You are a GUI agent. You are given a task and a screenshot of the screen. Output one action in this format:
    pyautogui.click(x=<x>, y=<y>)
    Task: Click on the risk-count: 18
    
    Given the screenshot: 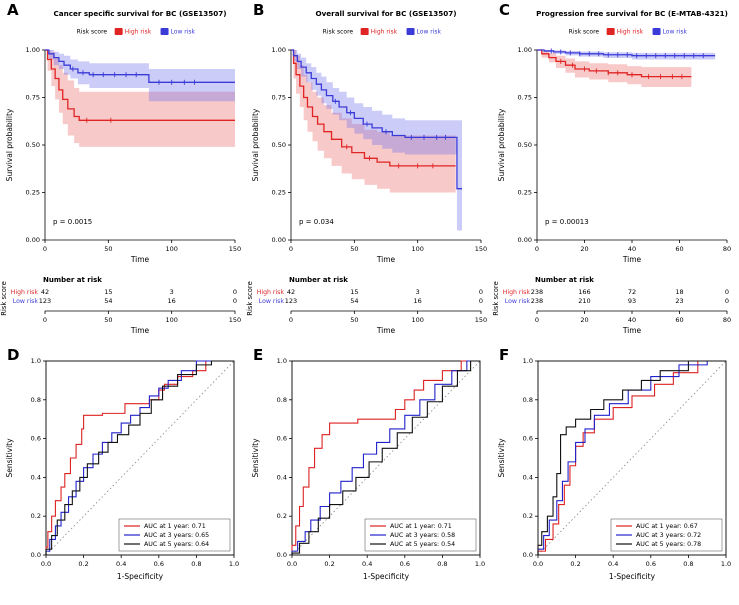 What is the action you would take?
    pyautogui.click(x=679, y=292)
    